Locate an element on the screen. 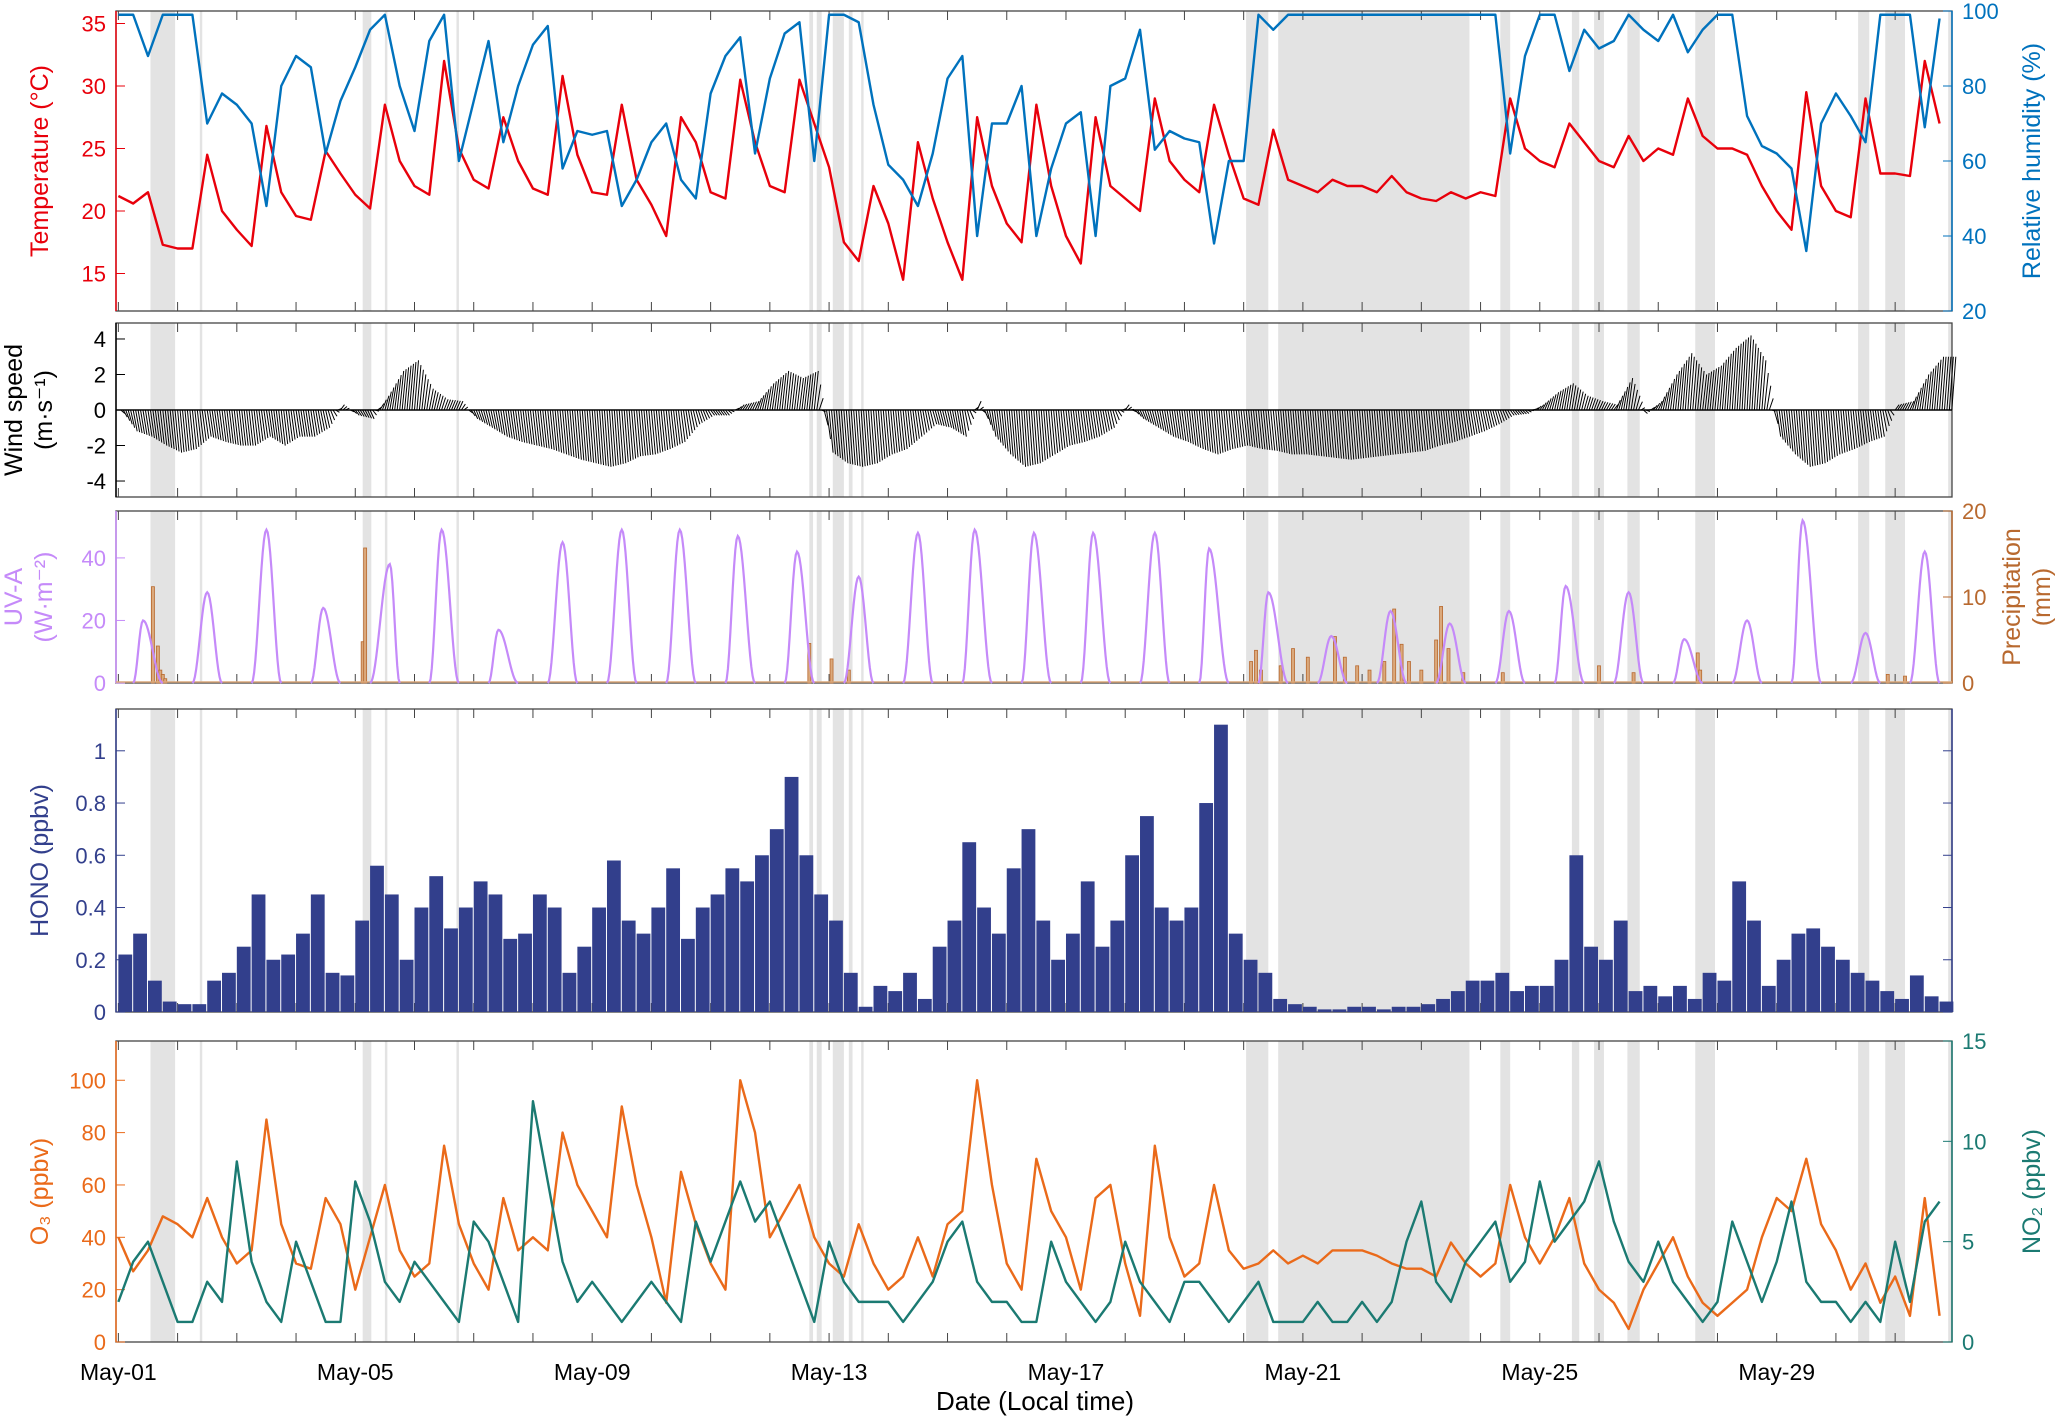 This screenshot has width=2067, height=1419. x-tick-label: May-17 is located at coordinates (1066, 1372).